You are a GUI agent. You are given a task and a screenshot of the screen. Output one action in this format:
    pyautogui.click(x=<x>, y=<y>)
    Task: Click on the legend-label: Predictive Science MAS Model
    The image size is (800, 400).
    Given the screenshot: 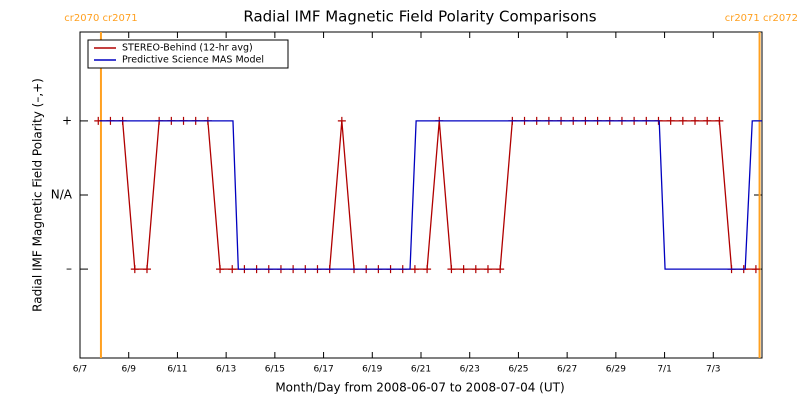 What is the action you would take?
    pyautogui.click(x=193, y=60)
    